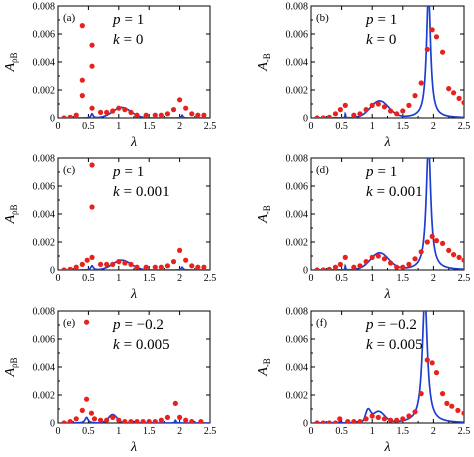 The image size is (474, 457). I want to click on series-line, so click(389, 367).